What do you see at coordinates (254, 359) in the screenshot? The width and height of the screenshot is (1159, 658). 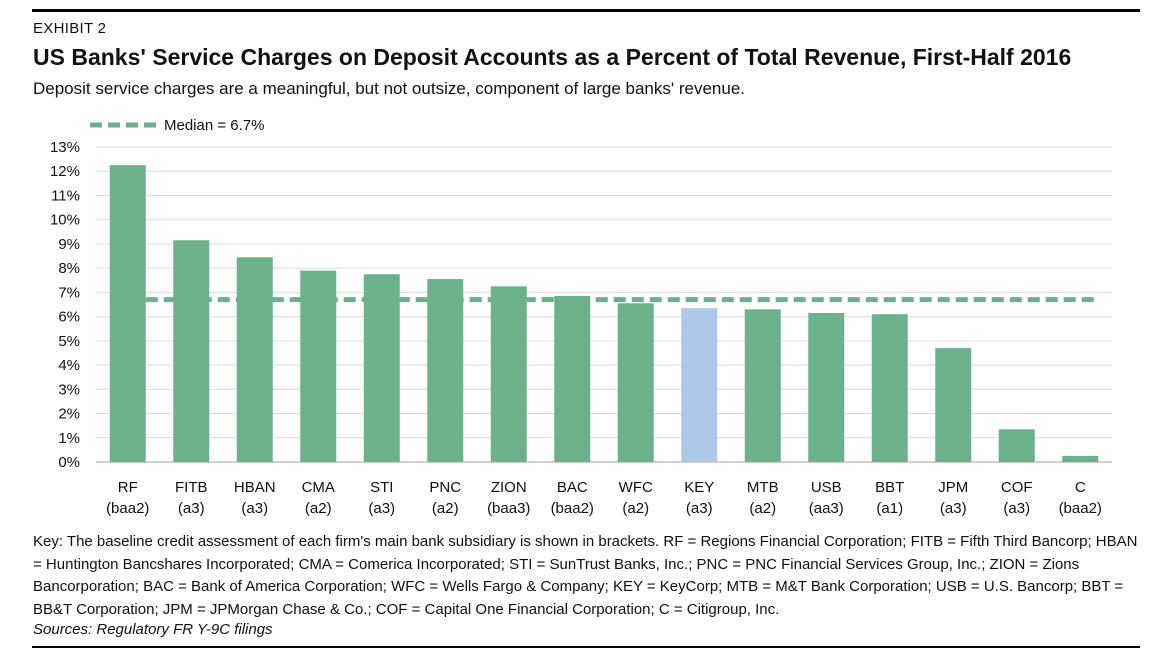 I see `bar-hban` at bounding box center [254, 359].